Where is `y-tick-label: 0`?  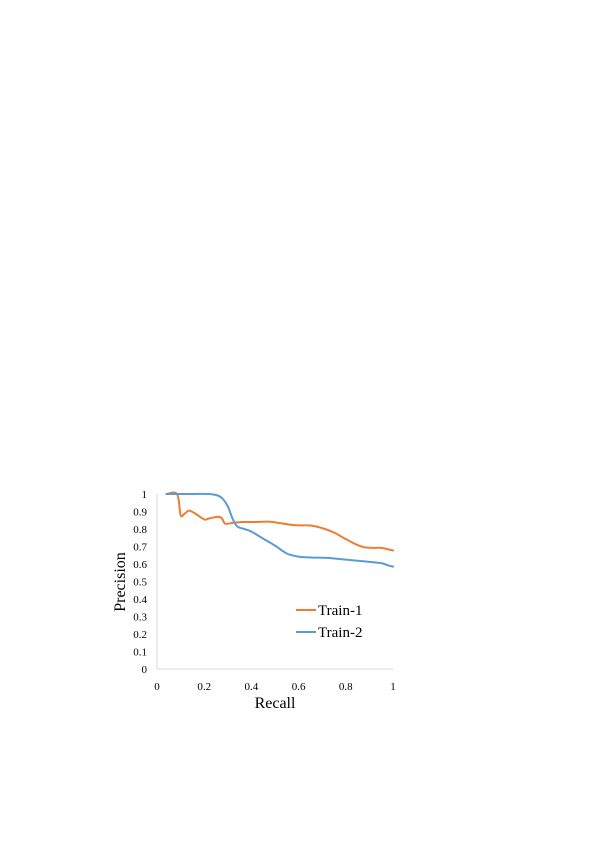
y-tick-label: 0 is located at coordinates (145, 670).